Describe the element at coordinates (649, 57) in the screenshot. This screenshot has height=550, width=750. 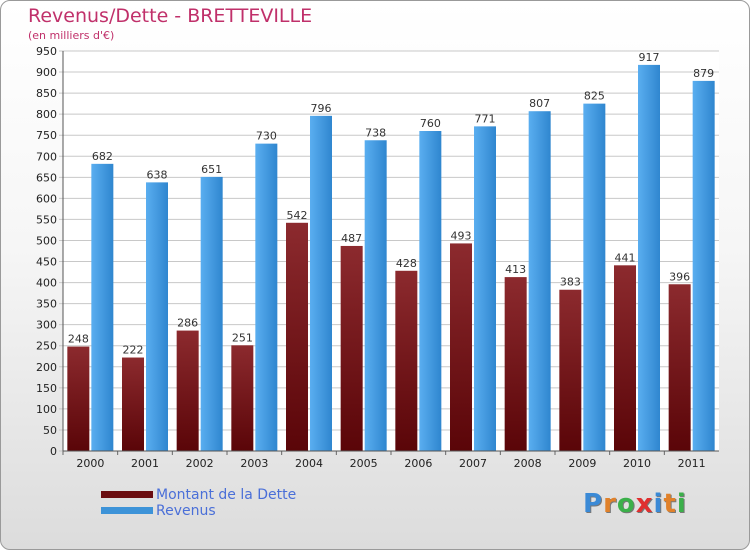
I see `value-label-revenus: 917` at that location.